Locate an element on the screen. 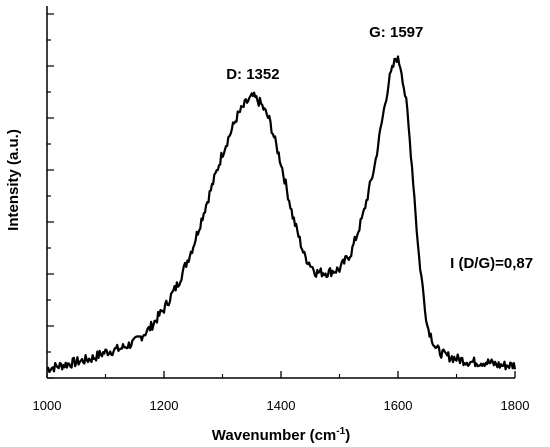 This screenshot has width=550, height=447. x-axis-tick-labels: 1000 1200 1400 1600 1800 is located at coordinates (281, 405).